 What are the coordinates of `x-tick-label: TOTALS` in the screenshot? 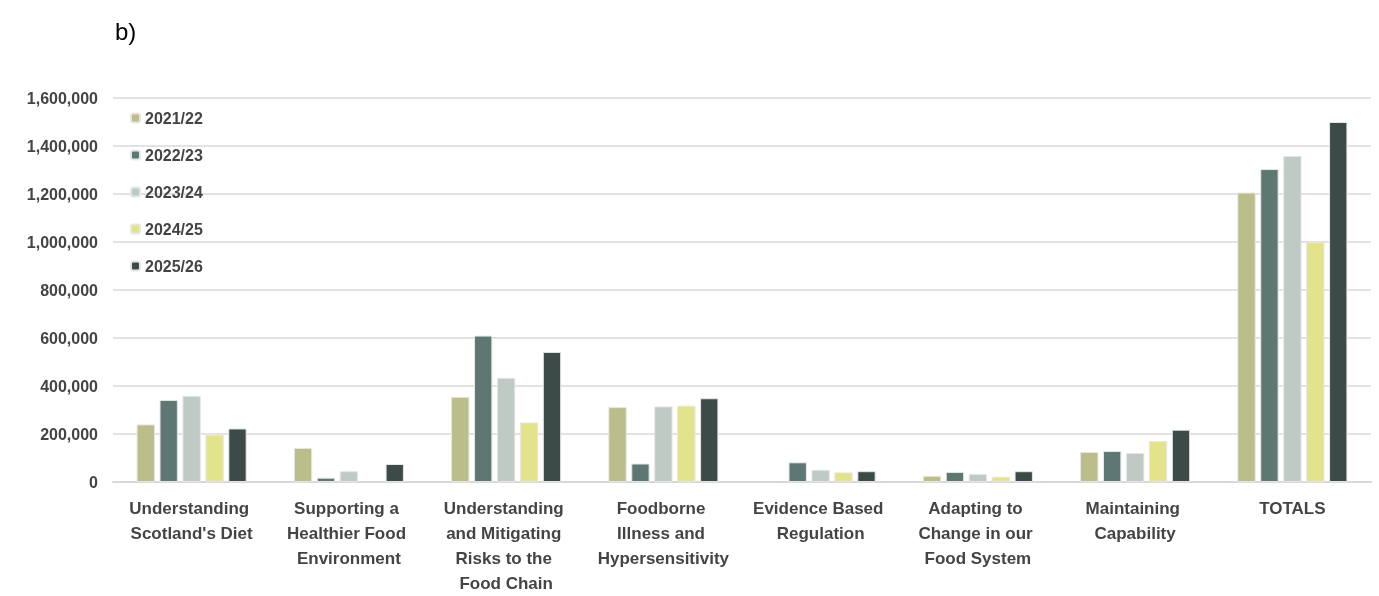 It's located at (1292, 508).